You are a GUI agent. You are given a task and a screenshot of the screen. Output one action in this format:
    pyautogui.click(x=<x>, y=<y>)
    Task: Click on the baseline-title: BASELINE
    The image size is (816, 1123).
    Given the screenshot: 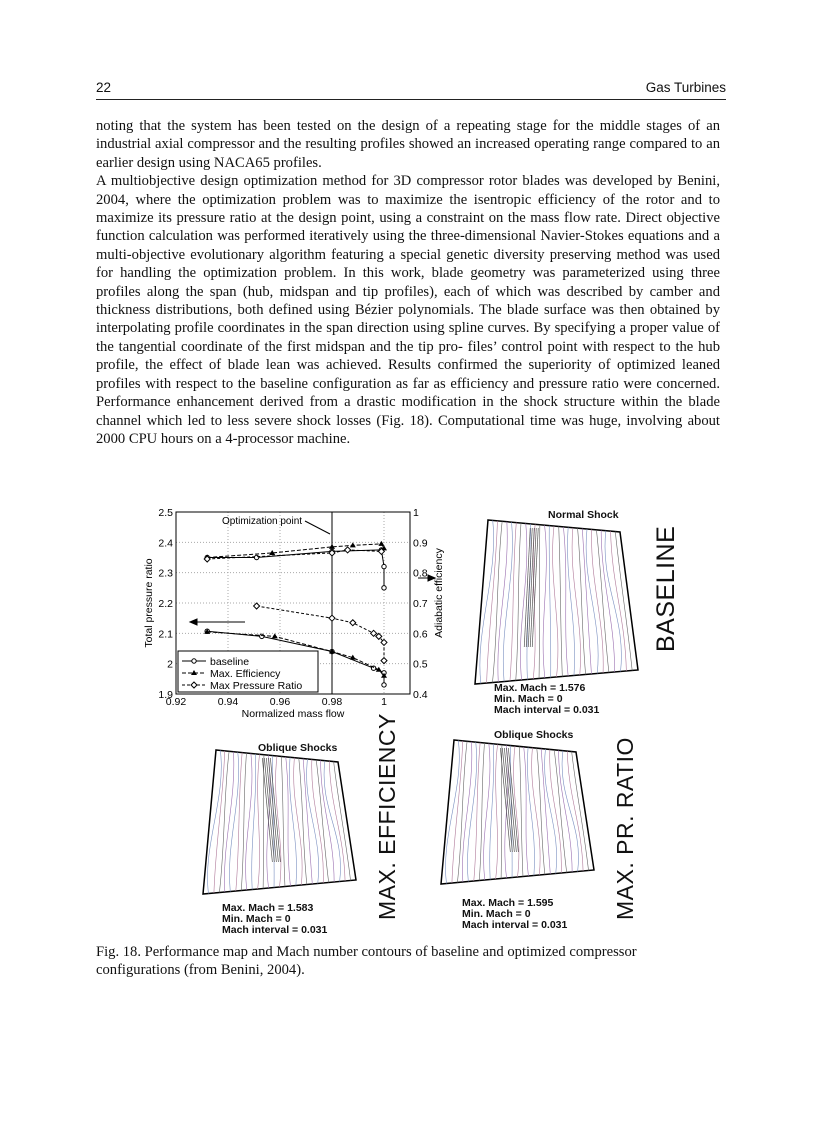 What is the action you would take?
    pyautogui.click(x=666, y=588)
    